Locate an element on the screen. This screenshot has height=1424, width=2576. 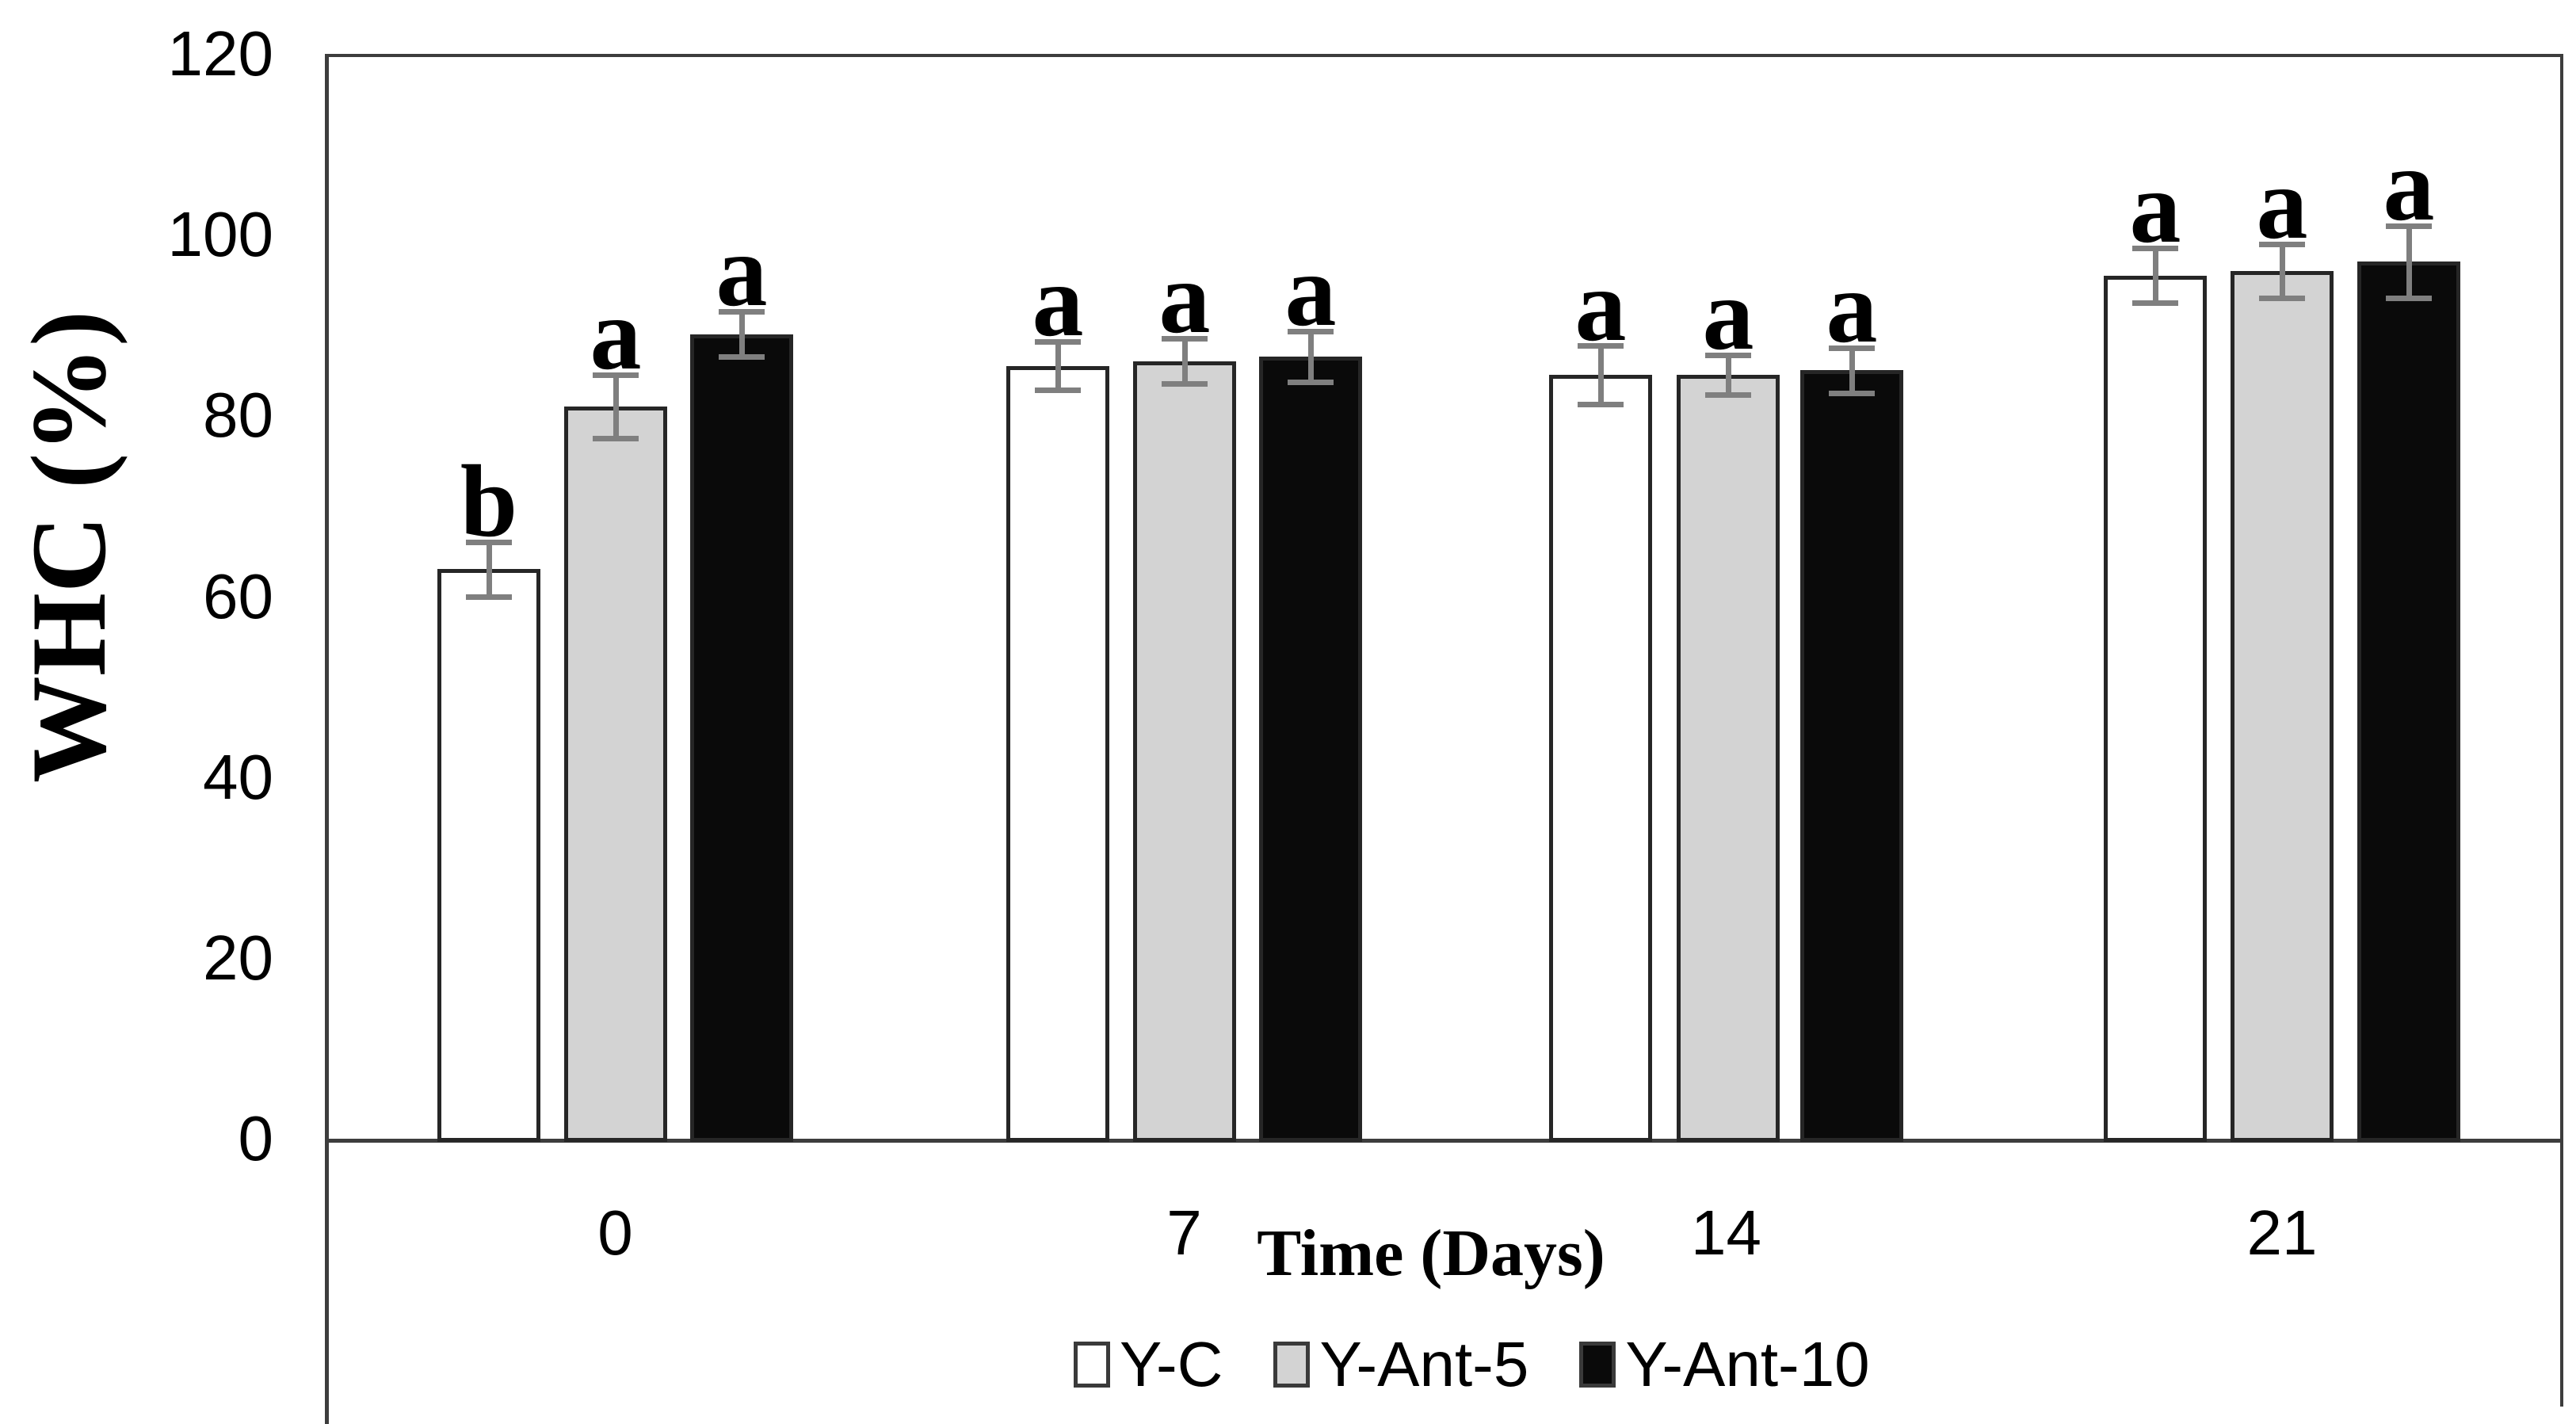
error-bar-cap-top-Y-Ant-10-day0 is located at coordinates (742, 312).